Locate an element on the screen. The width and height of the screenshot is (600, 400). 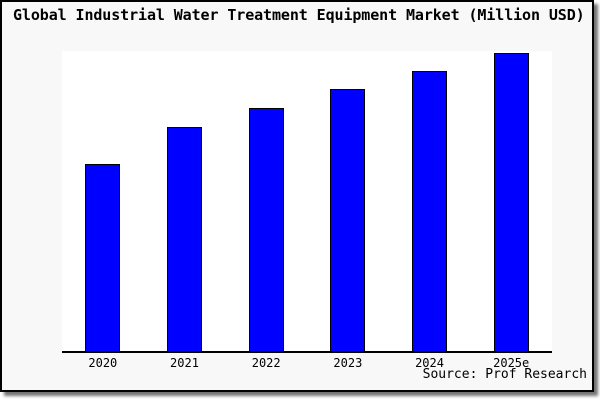
x-tick-label-2023: 2023 is located at coordinates (348, 363).